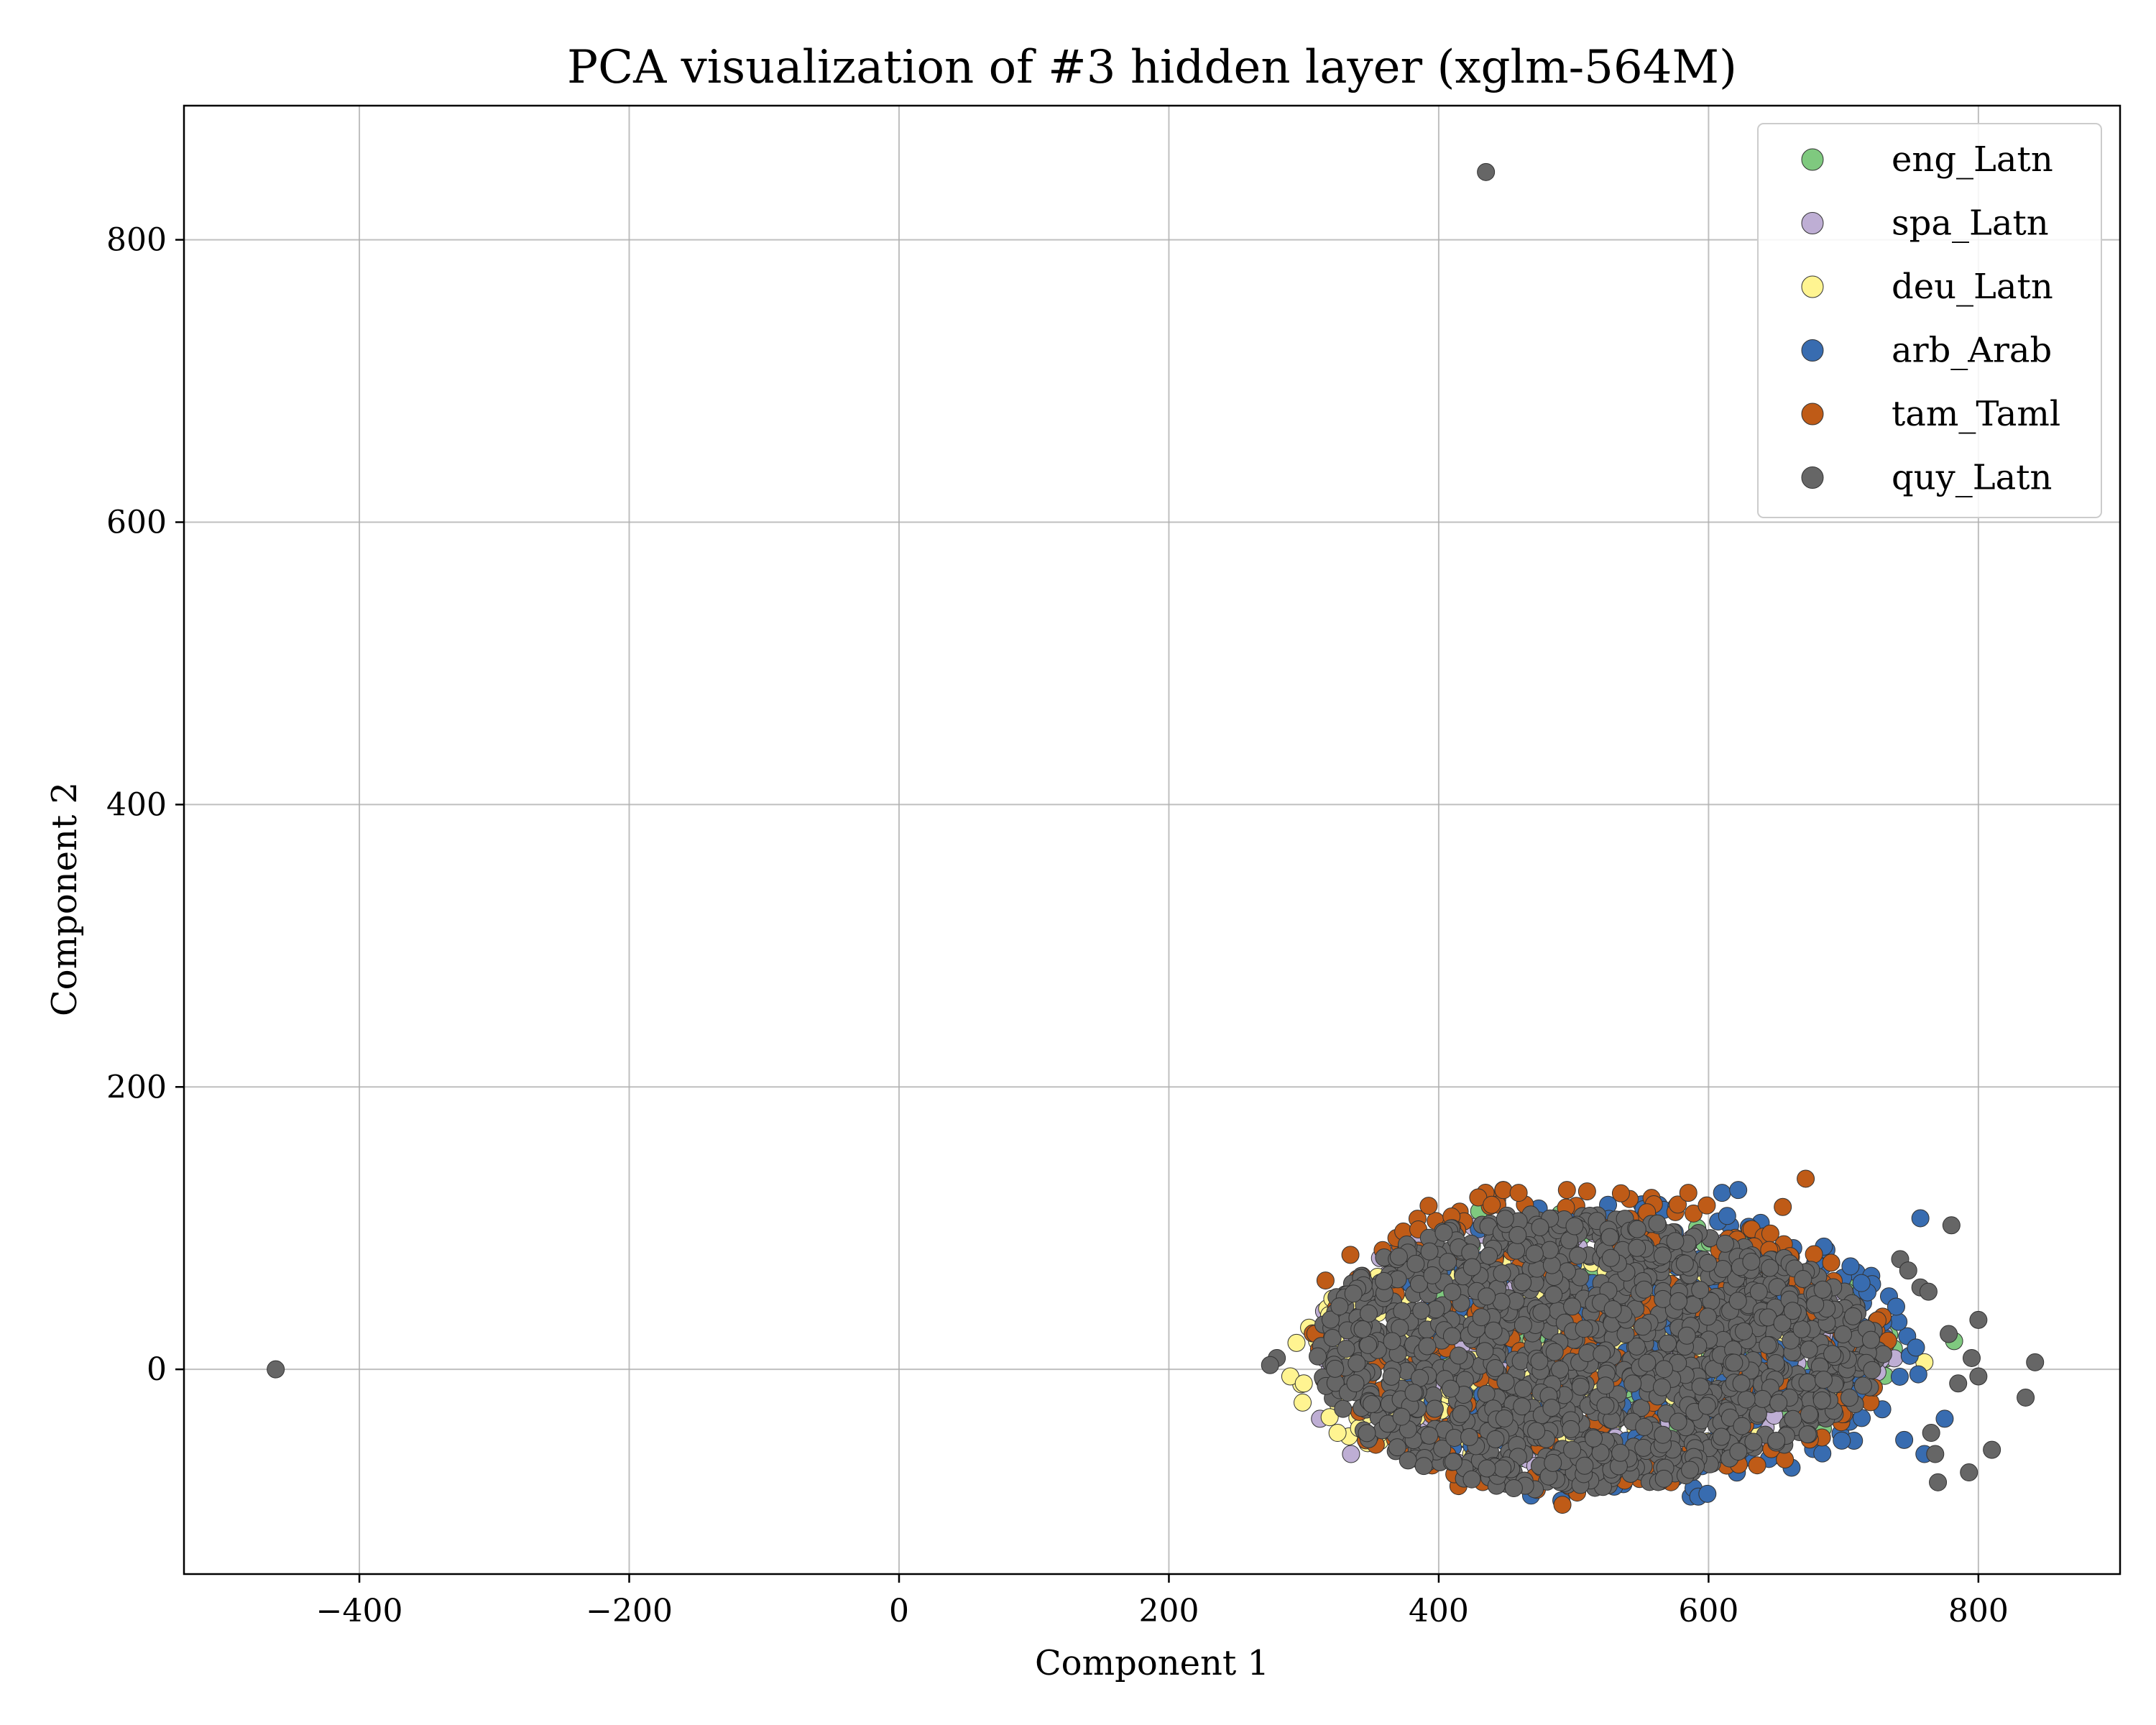  What do you see at coordinates (1972, 159) in the screenshot?
I see `legend-label: eng_Latn` at bounding box center [1972, 159].